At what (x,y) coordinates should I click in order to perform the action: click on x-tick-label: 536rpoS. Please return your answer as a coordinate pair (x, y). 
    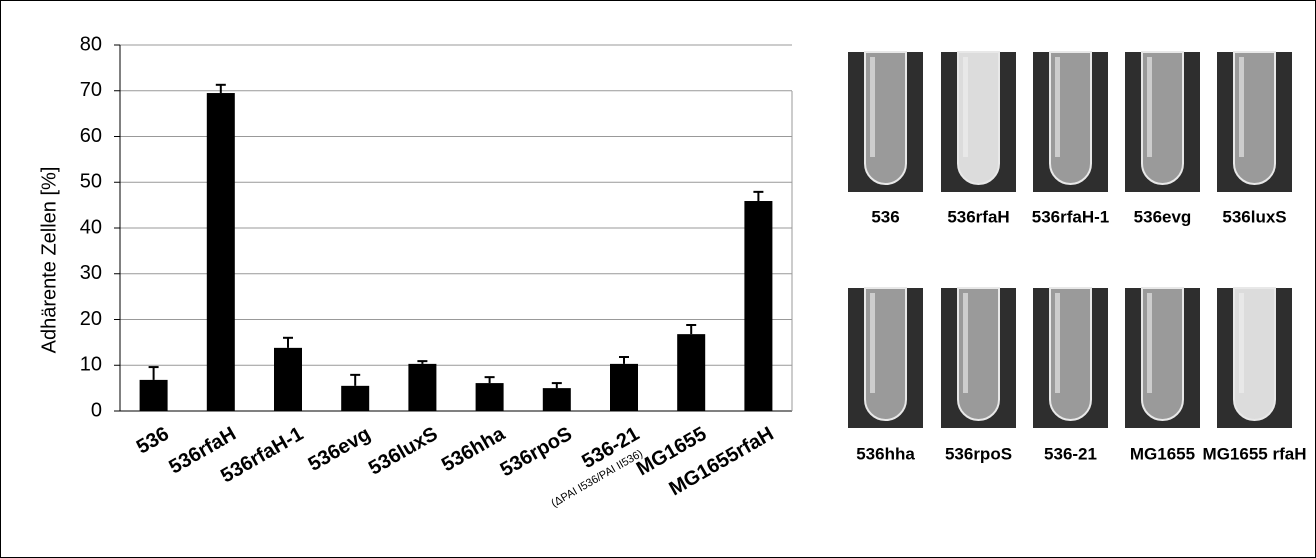
    Looking at the image, I should click on (536, 452).